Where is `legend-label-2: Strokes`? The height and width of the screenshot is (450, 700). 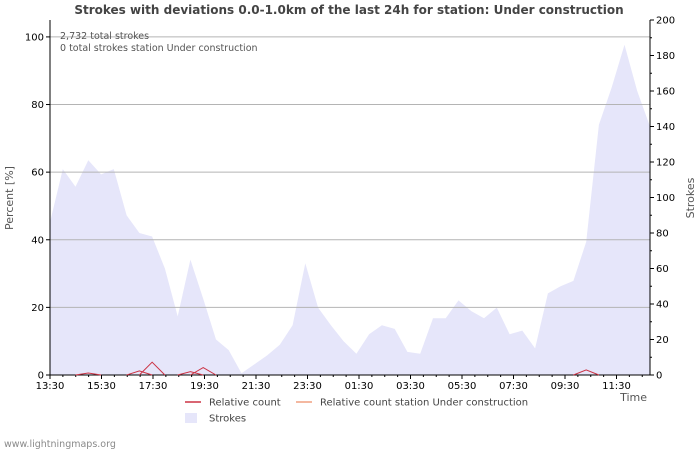 legend-label-2: Strokes is located at coordinates (227, 419).